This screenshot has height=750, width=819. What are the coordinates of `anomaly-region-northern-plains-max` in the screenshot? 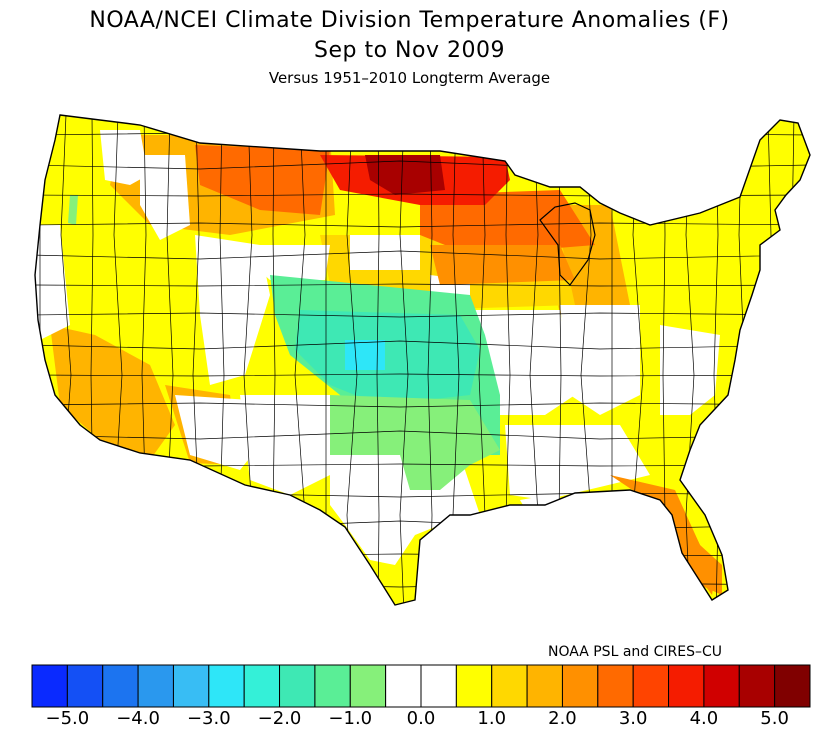 It's located at (405, 175).